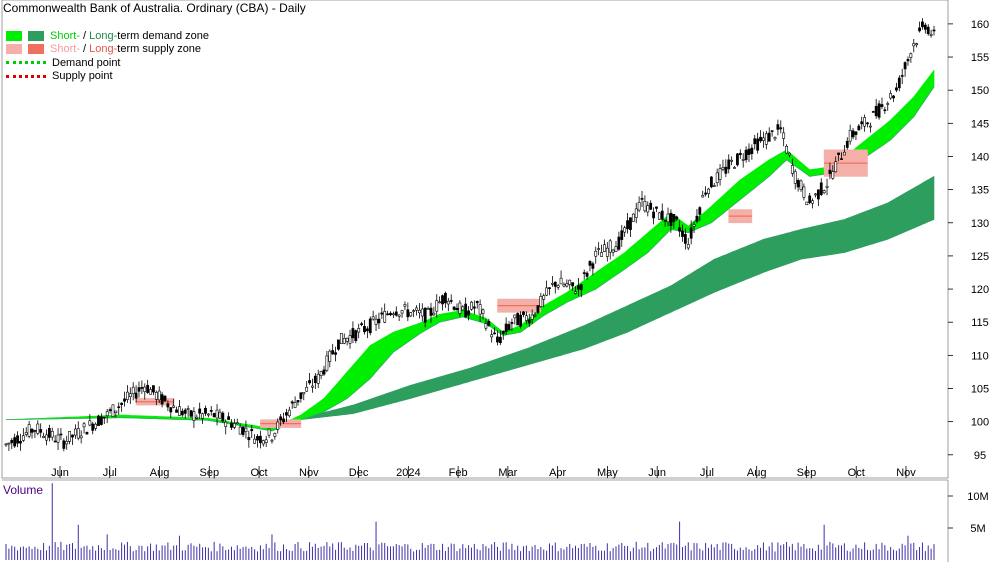 This screenshot has height=562, width=1000. Describe the element at coordinates (458, 473) in the screenshot. I see `x-tick-label: Feb` at that location.